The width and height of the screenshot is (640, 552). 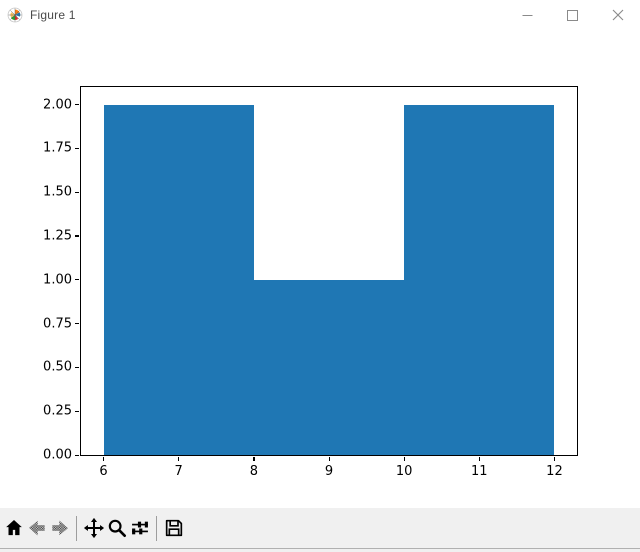 I want to click on home-icon, so click(x=13, y=528).